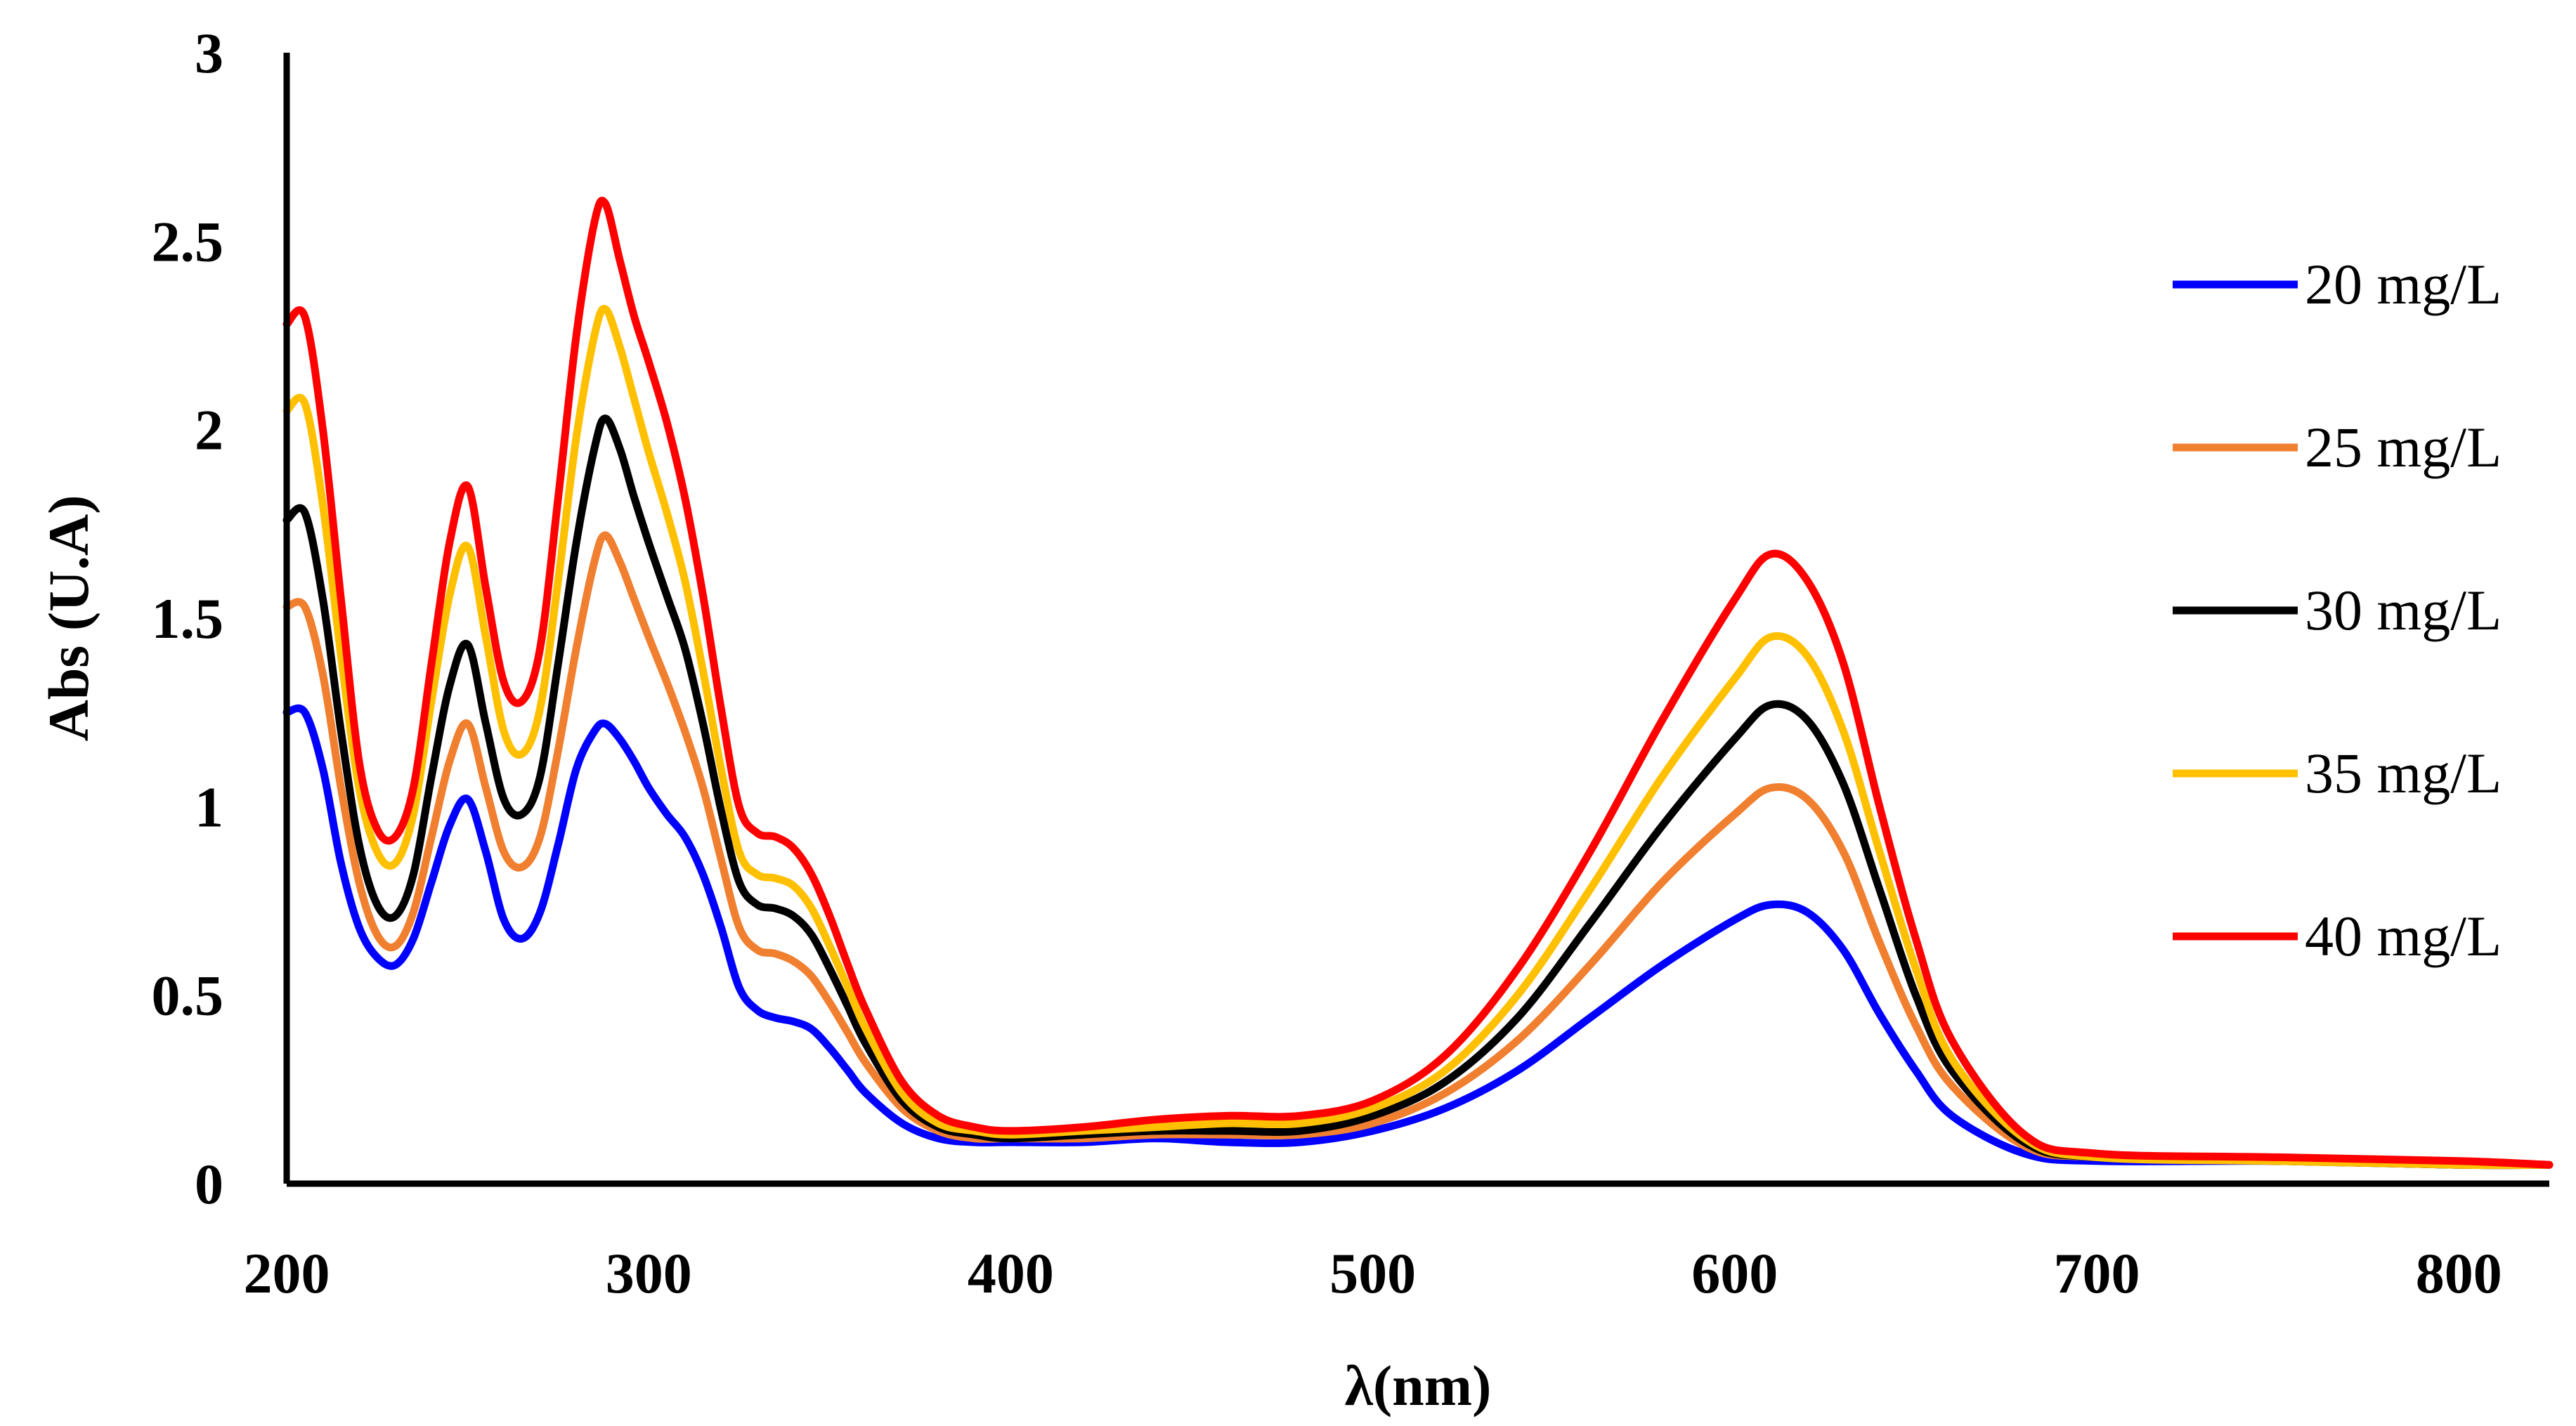  I want to click on legend-item: 20 mg/L, so click(2337, 284).